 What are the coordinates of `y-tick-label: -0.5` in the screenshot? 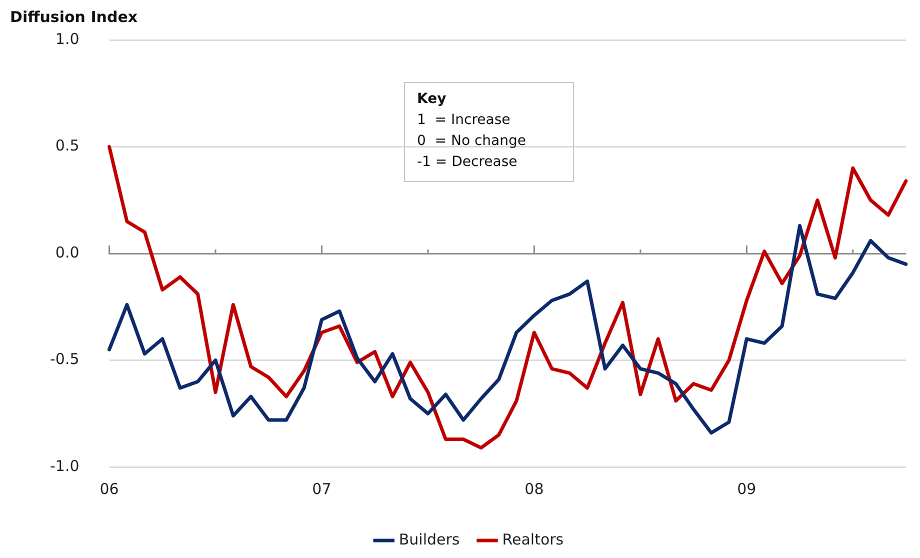 It's located at (65, 359).